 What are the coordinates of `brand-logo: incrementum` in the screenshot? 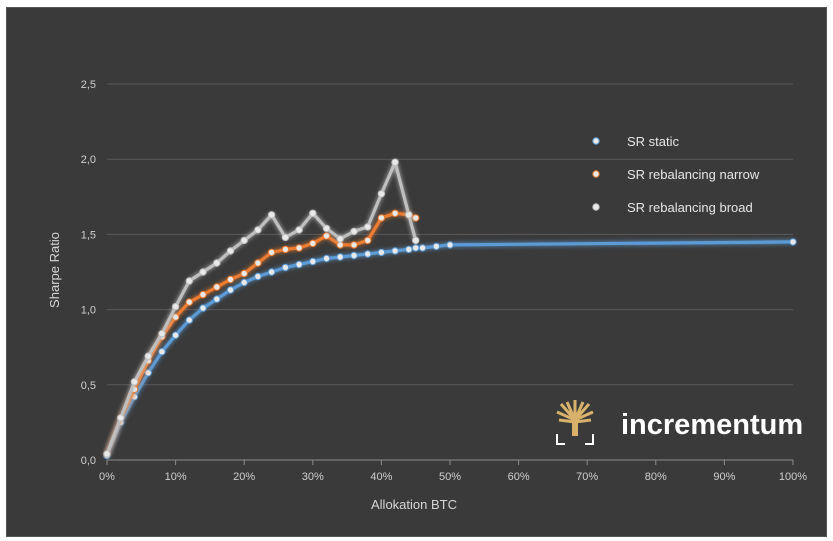 It's located at (679, 422).